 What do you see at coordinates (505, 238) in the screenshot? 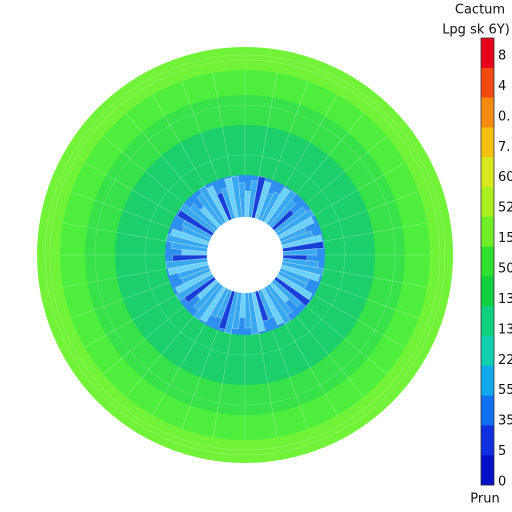
I see `colorbar-tick-label: 15` at bounding box center [505, 238].